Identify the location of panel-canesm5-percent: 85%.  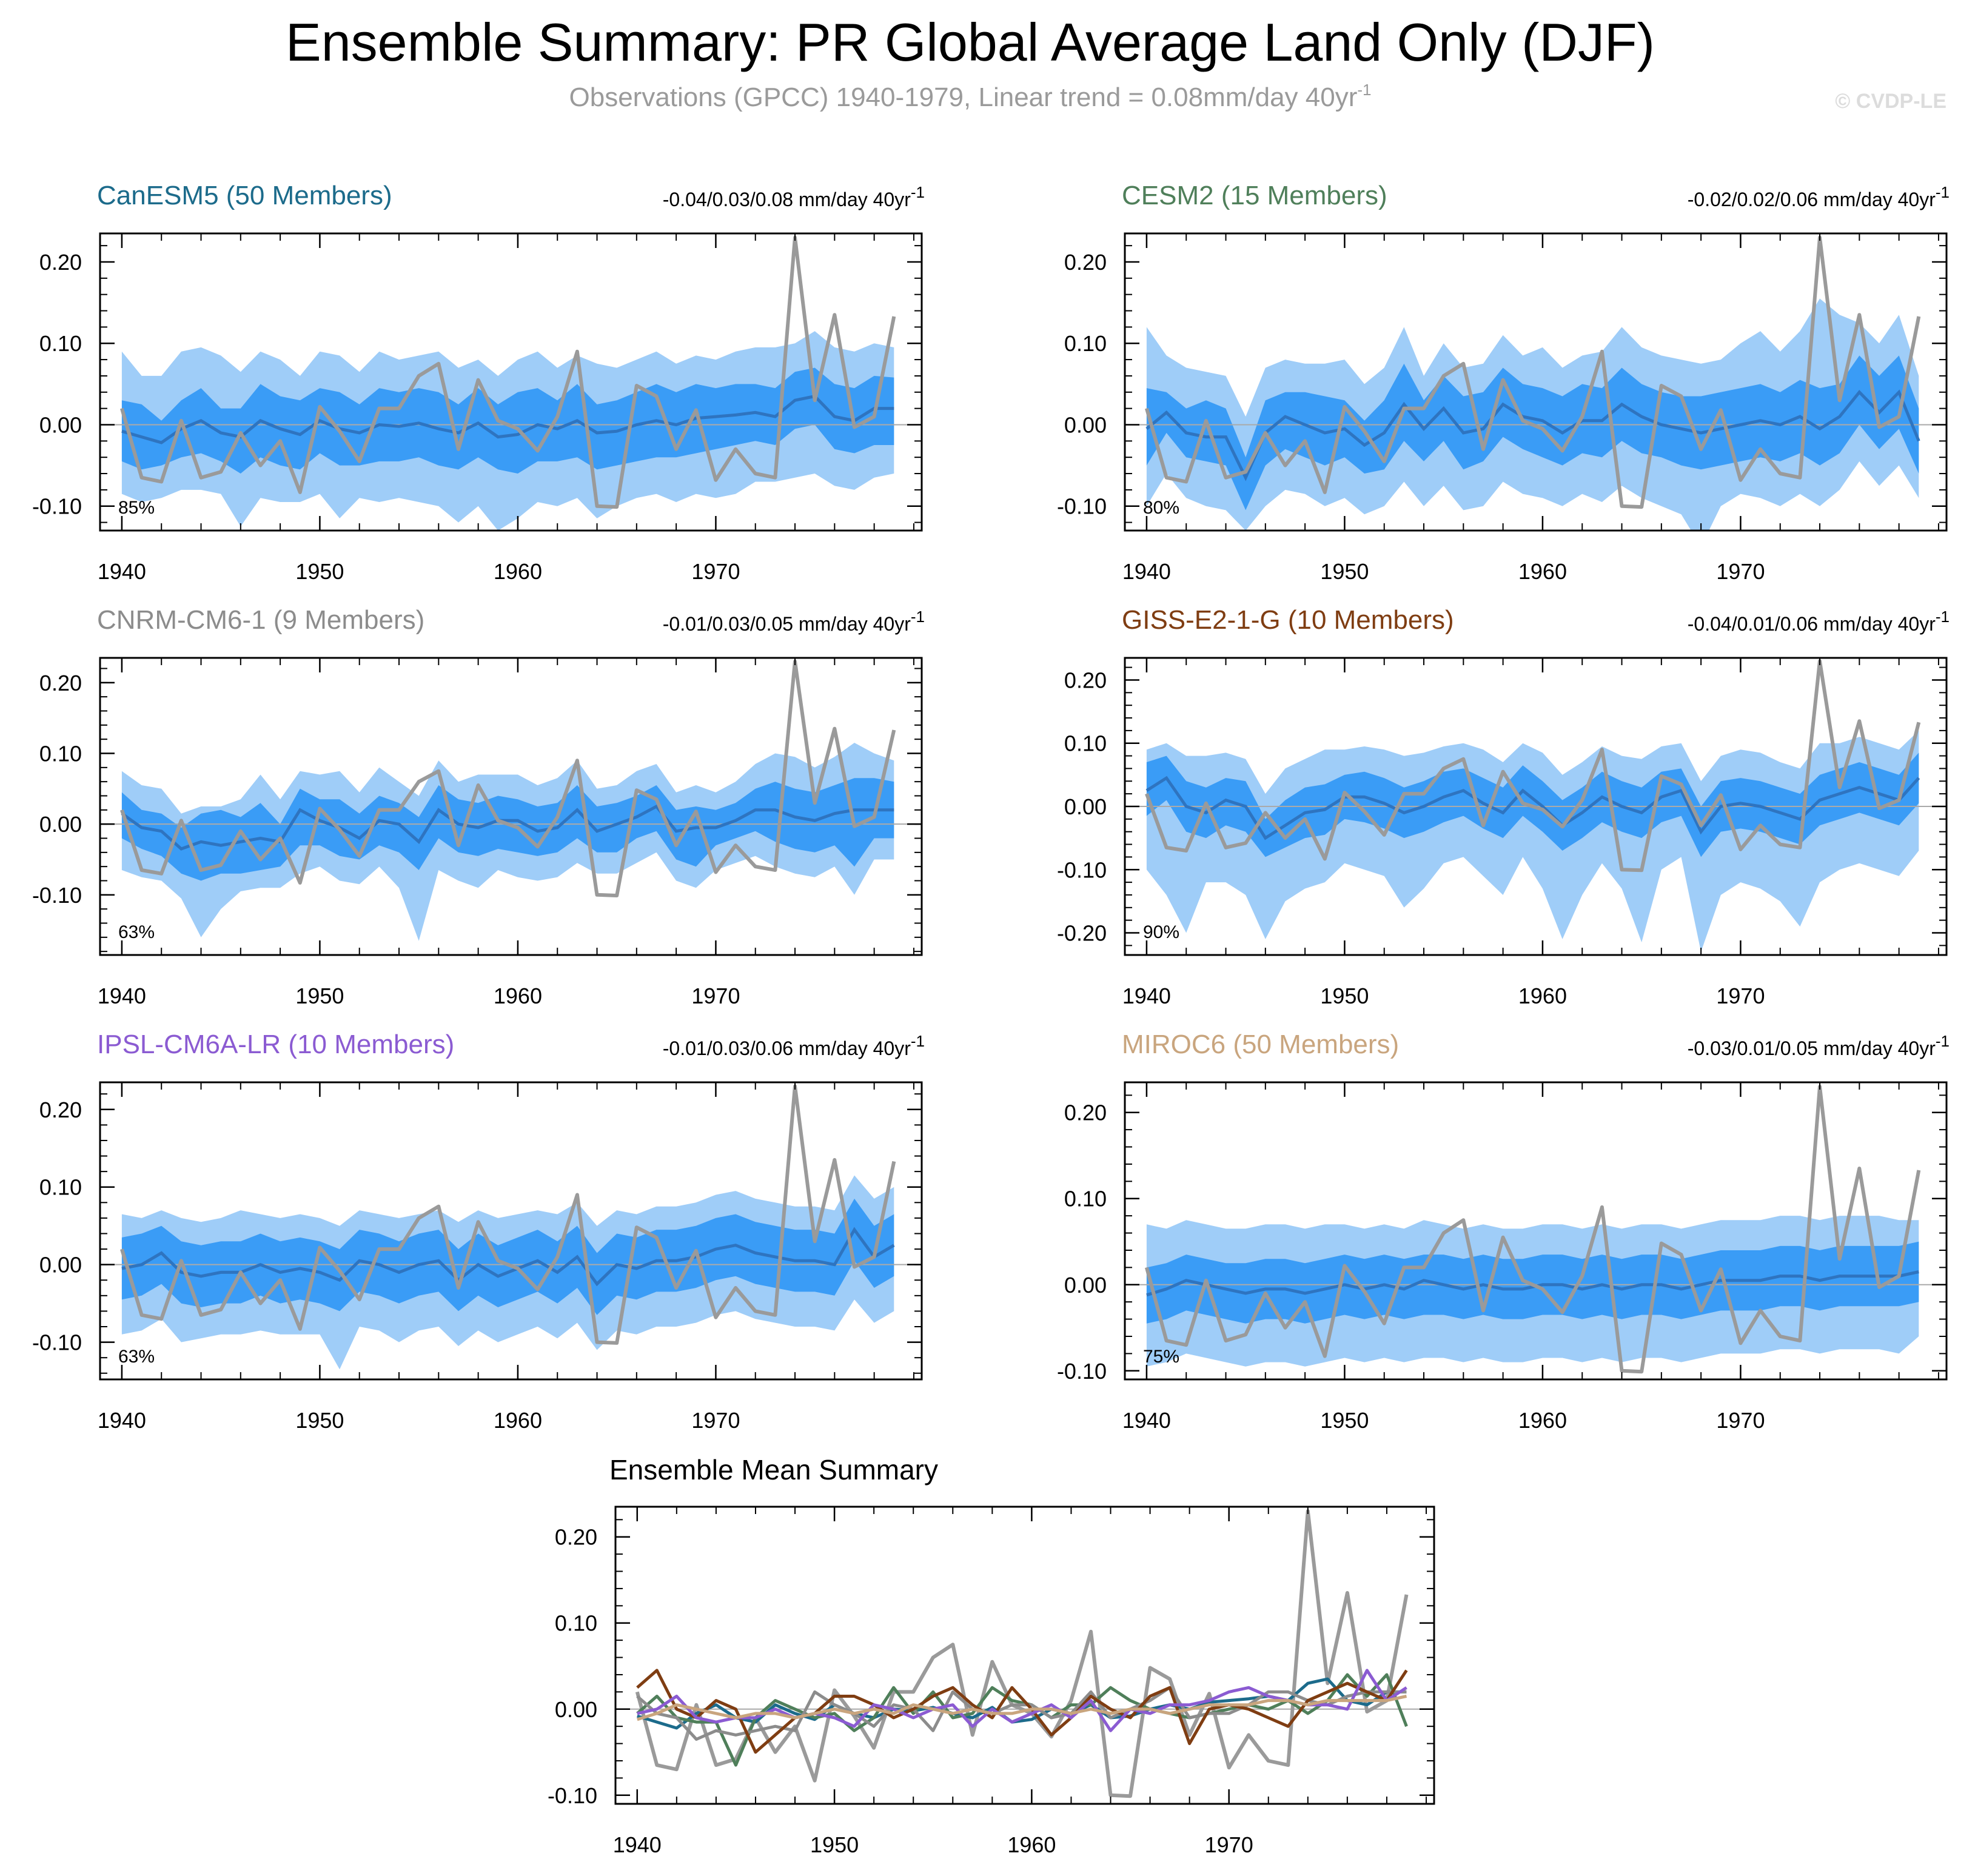
(136, 508).